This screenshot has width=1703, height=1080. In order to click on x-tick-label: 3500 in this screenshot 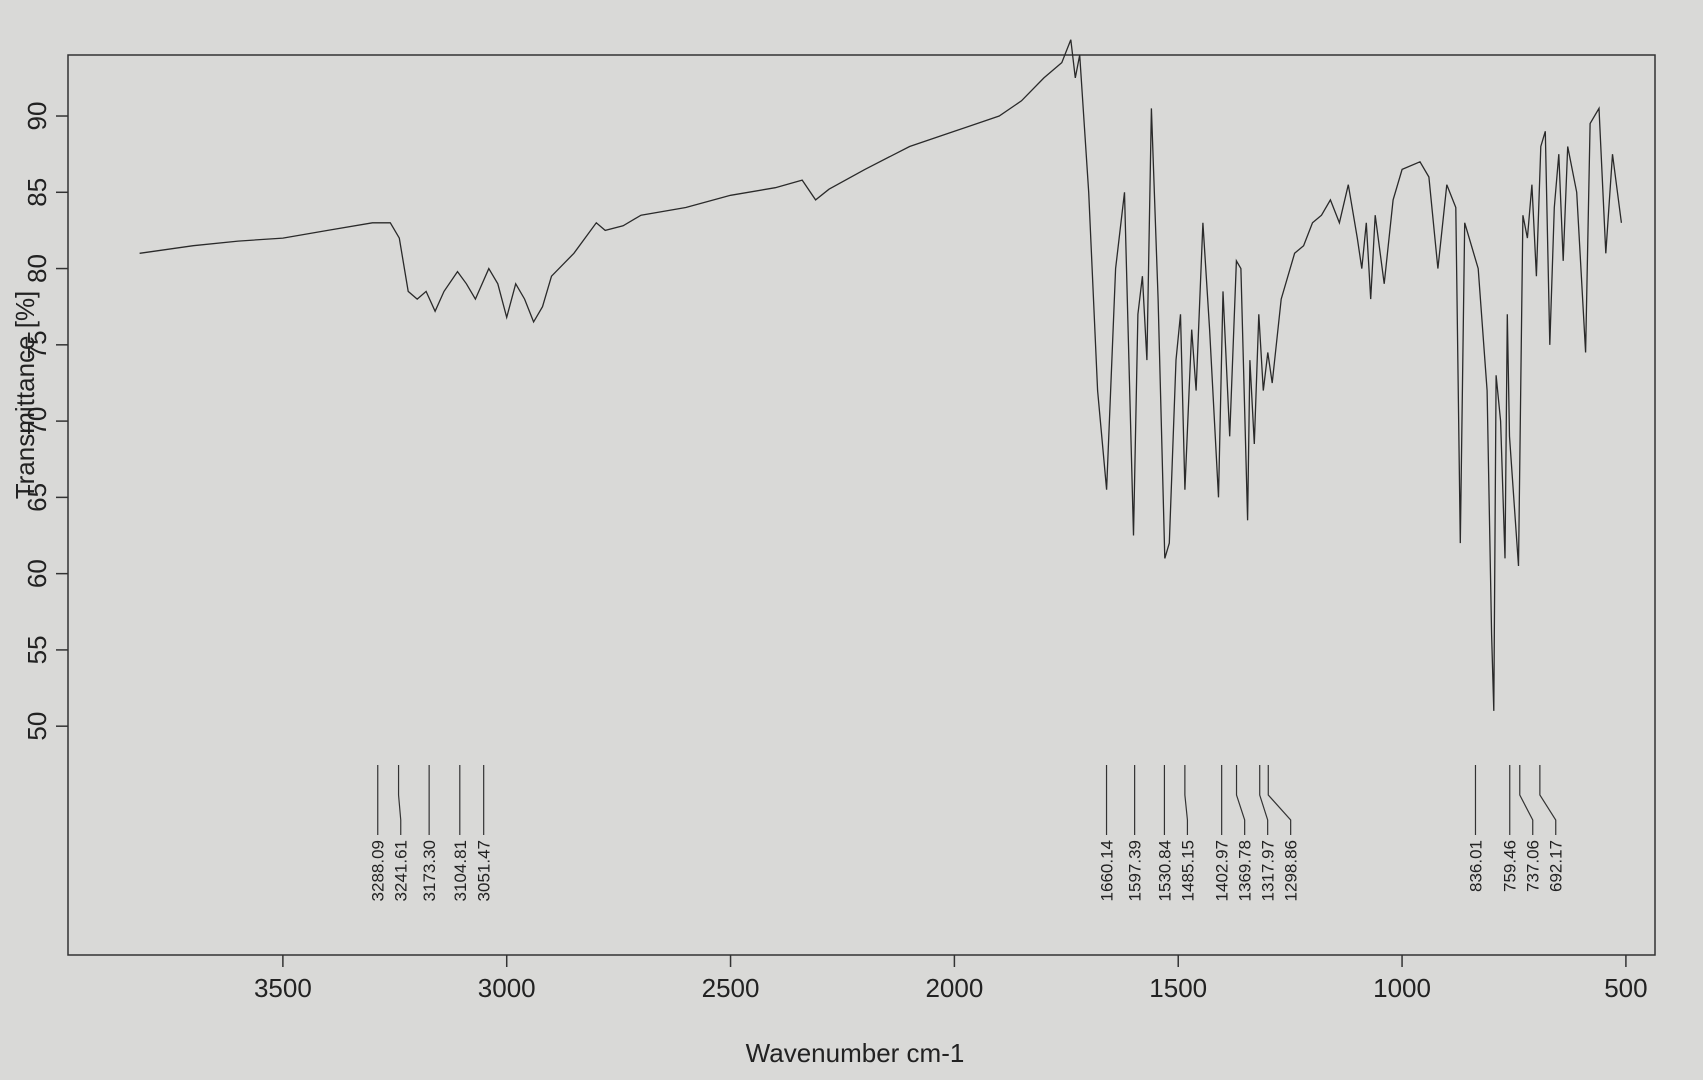, I will do `click(283, 988)`.